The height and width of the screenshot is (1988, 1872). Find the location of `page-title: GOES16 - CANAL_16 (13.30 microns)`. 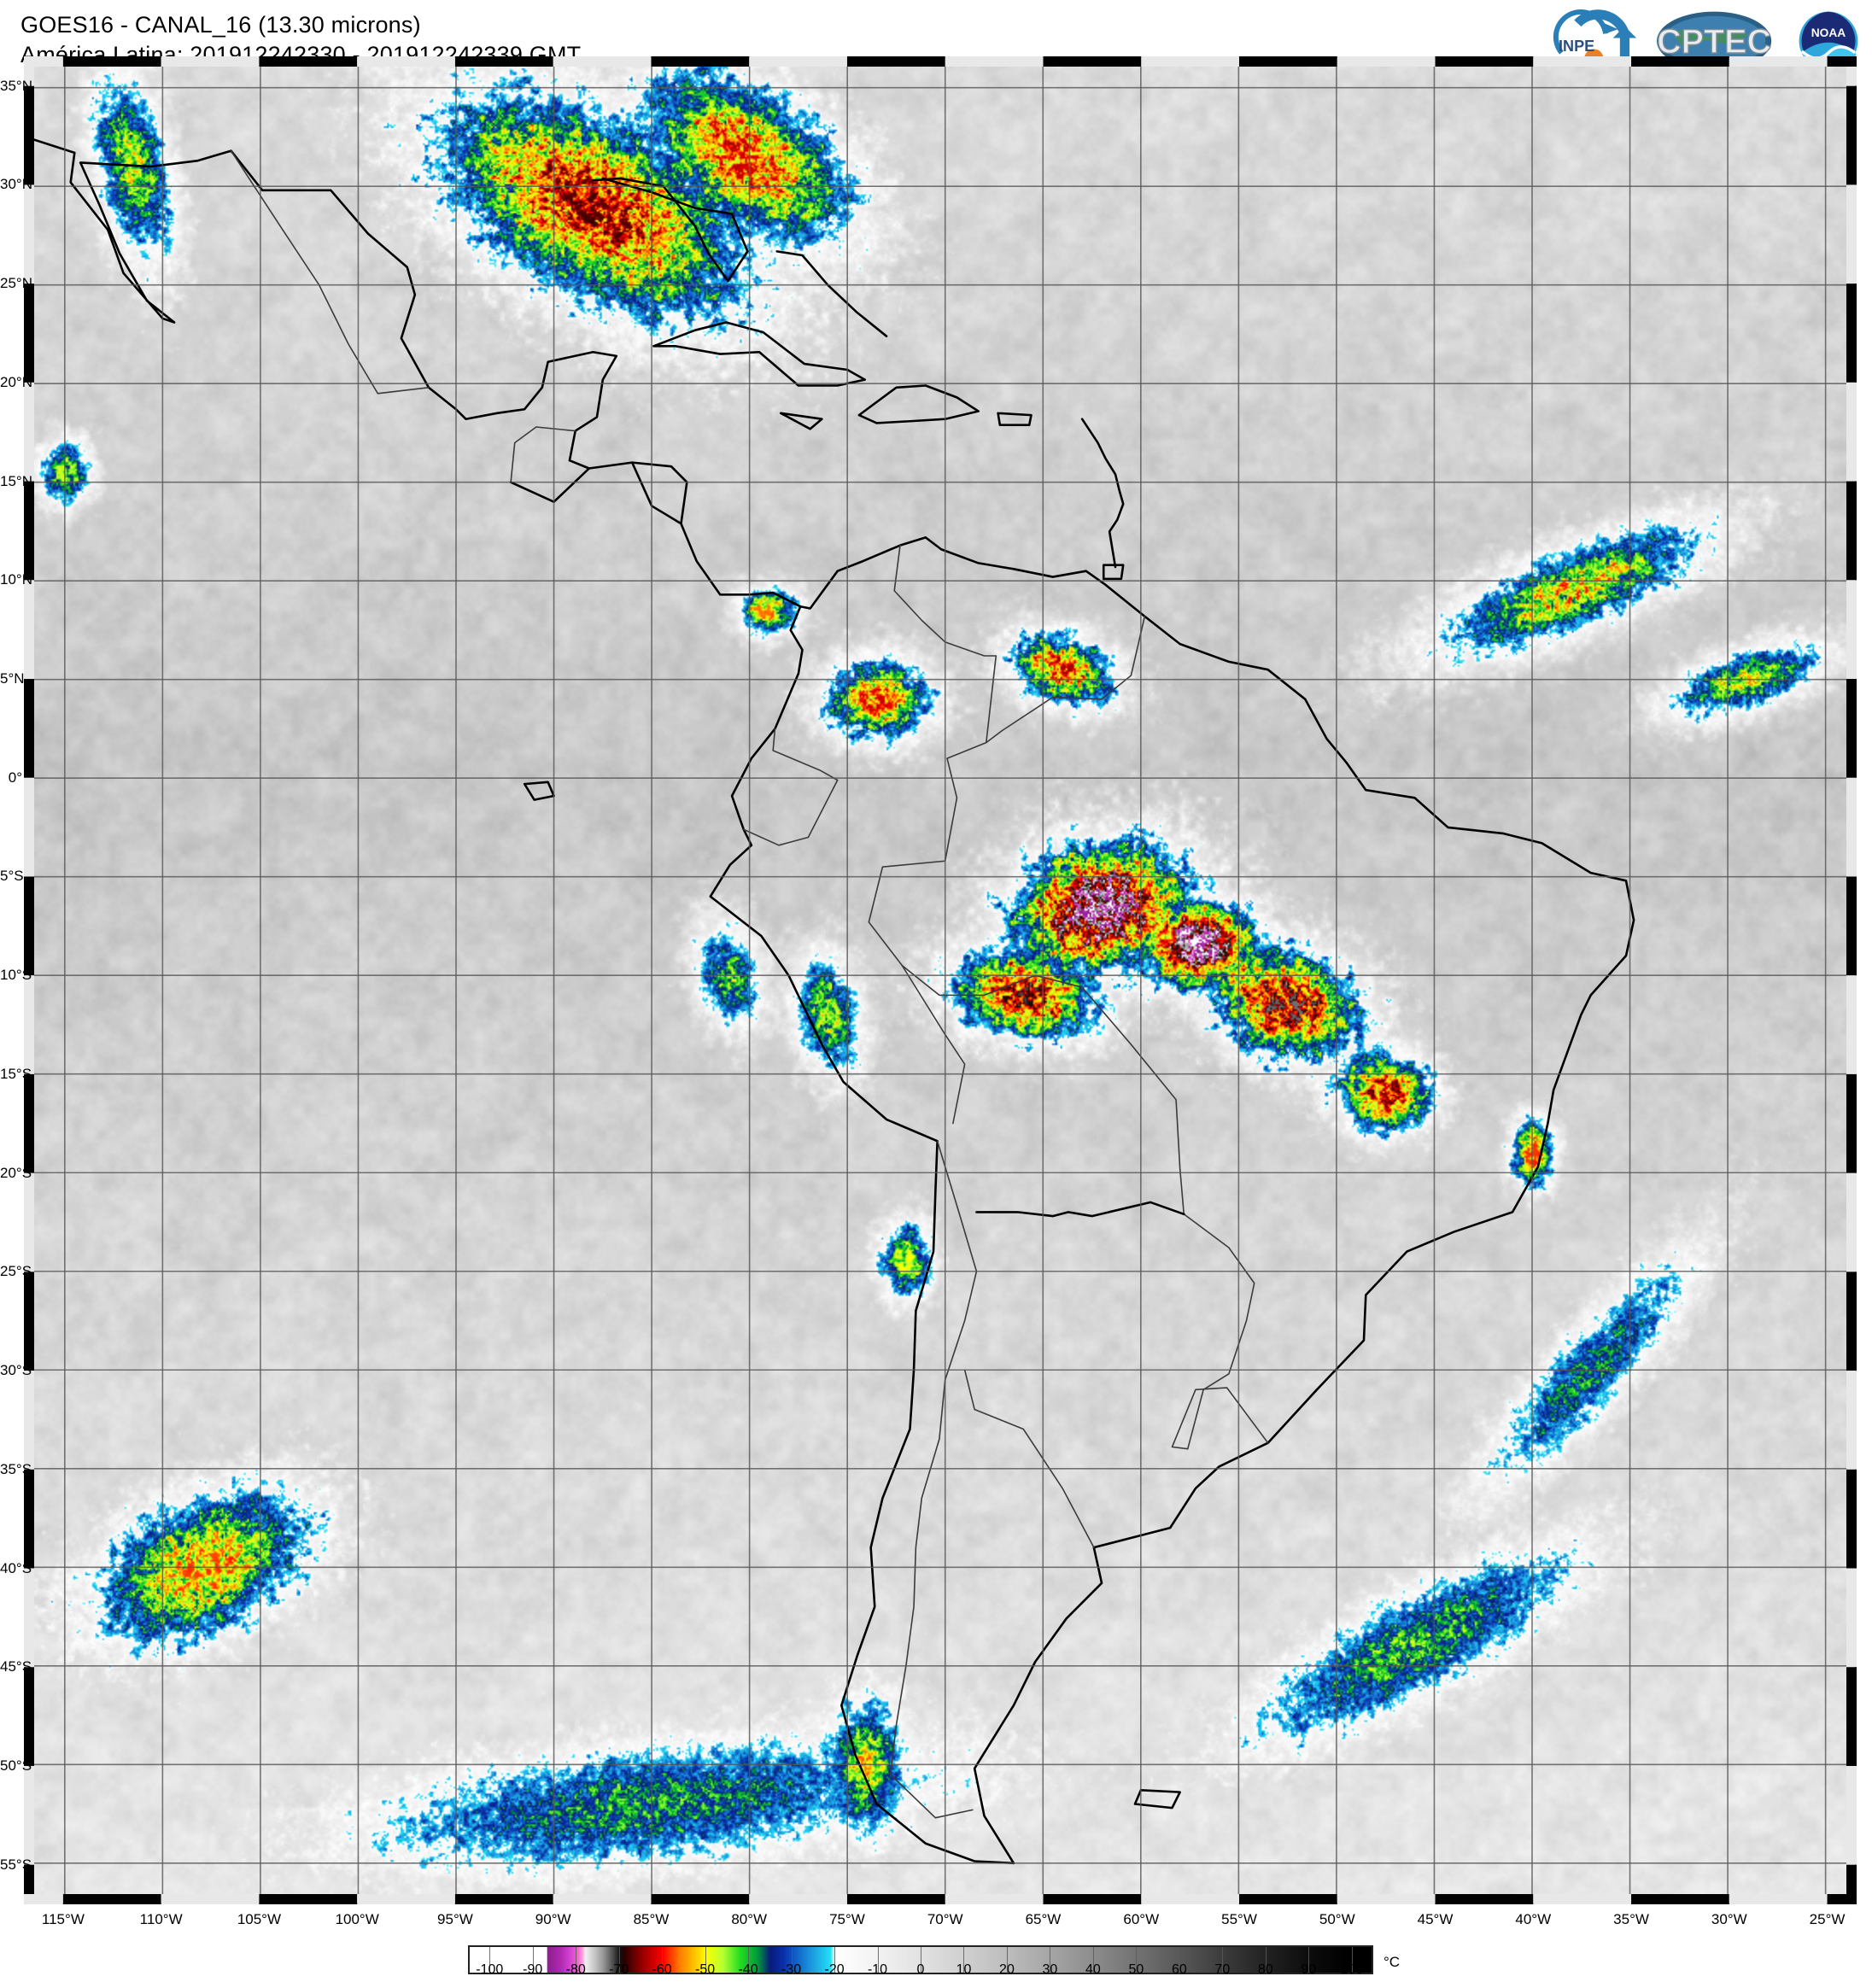

page-title: GOES16 - CANAL_16 (13.30 microns) is located at coordinates (220, 25).